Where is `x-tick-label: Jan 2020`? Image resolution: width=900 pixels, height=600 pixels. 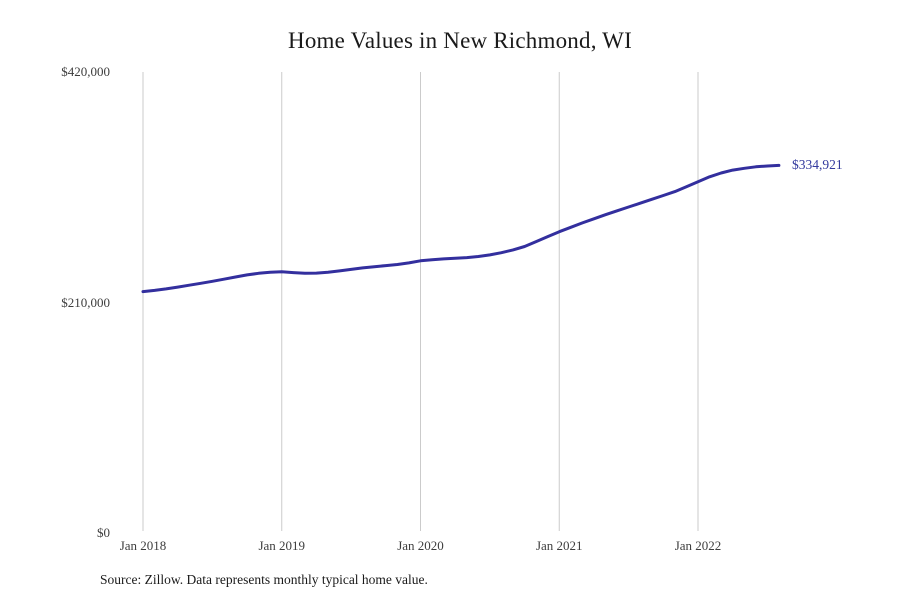
x-tick-label: Jan 2020 is located at coordinates (420, 545).